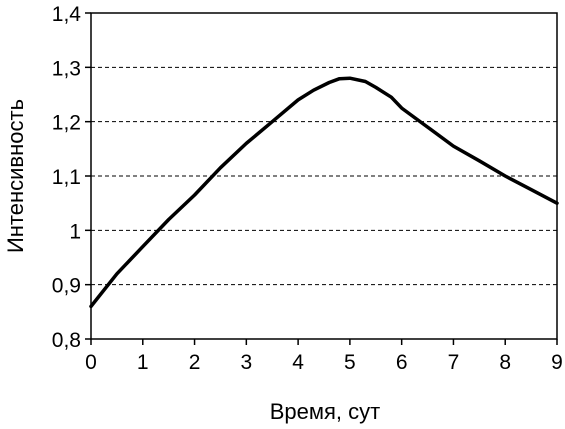 The width and height of the screenshot is (565, 429). Describe the element at coordinates (557, 362) in the screenshot. I see `x-tick-label: 9` at that location.